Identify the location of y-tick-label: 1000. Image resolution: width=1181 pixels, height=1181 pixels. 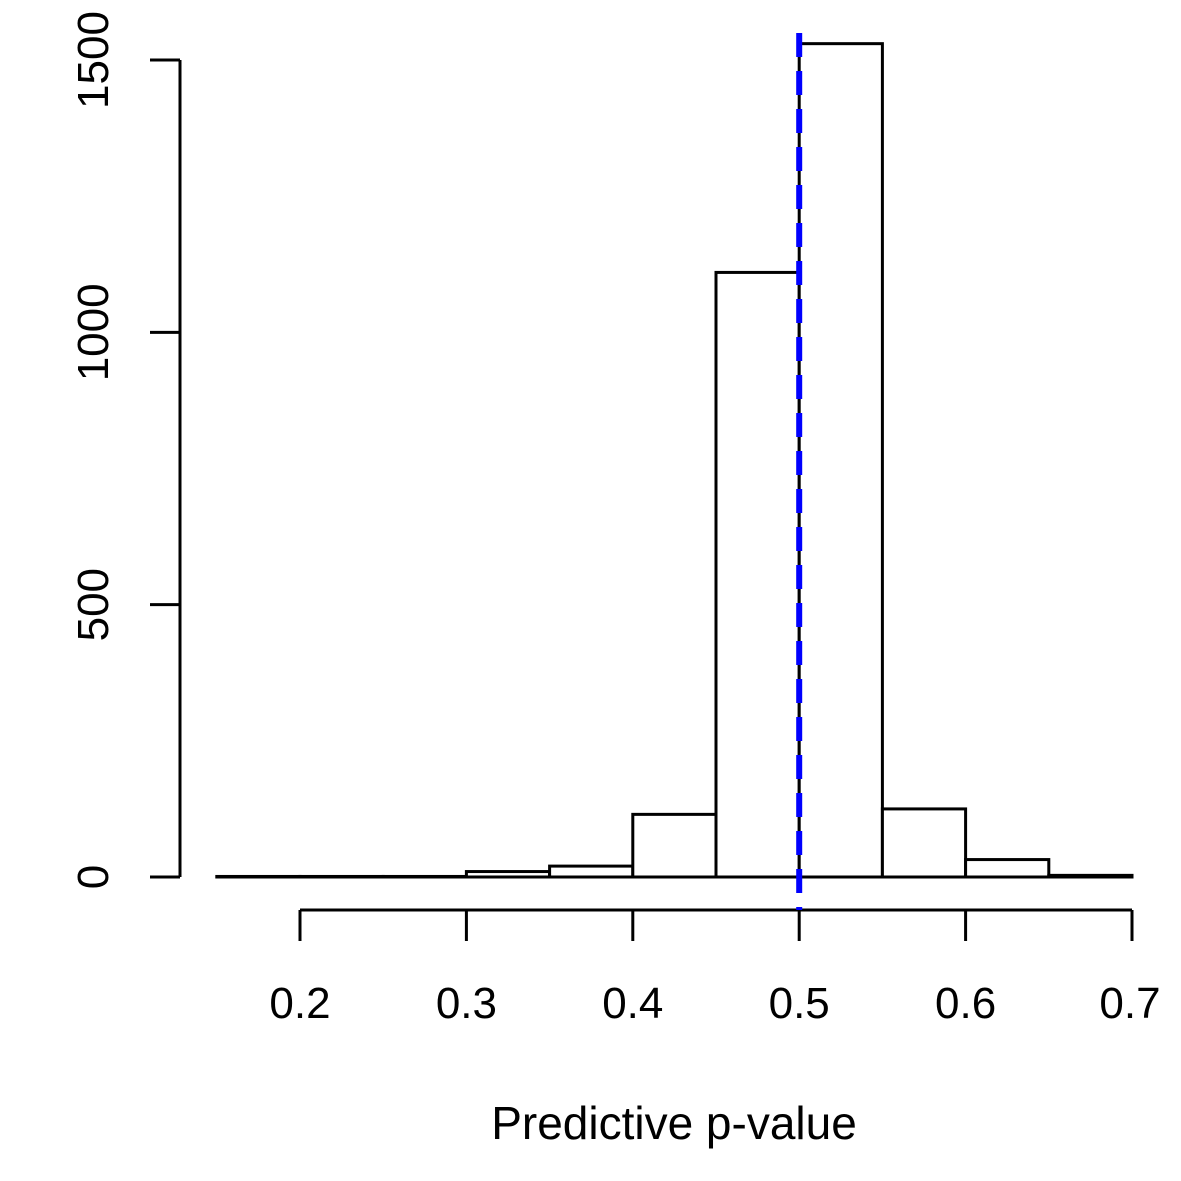
(93, 332).